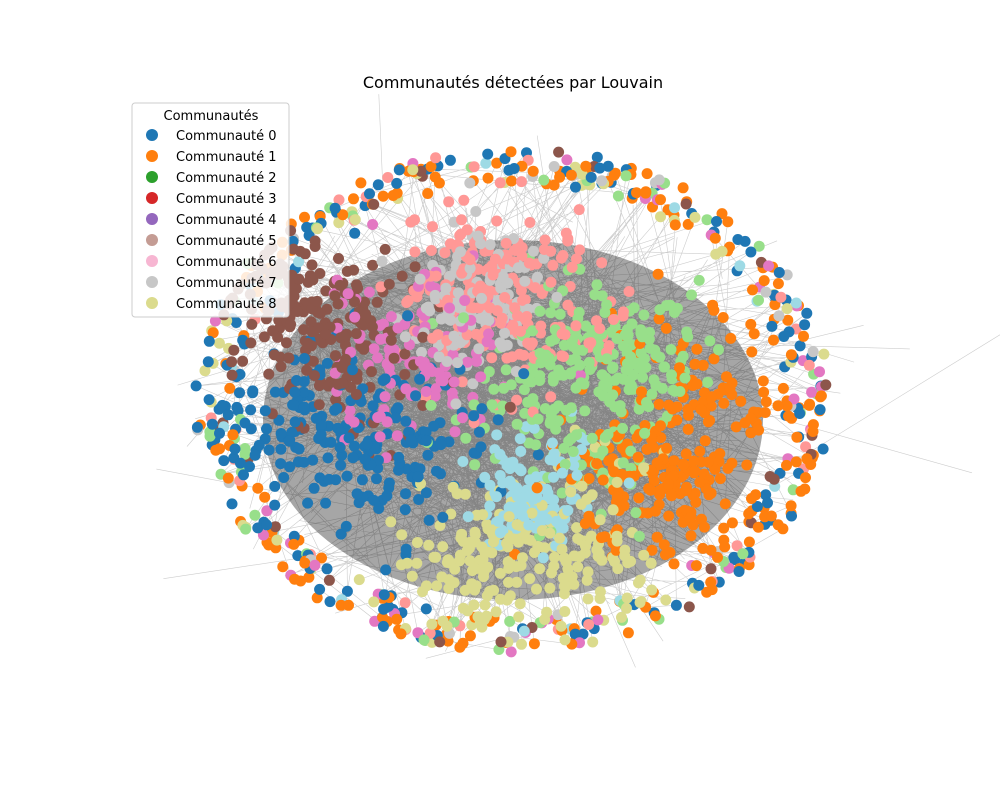 The width and height of the screenshot is (1000, 800). I want to click on legend-label: Communauté 5, so click(226, 241).